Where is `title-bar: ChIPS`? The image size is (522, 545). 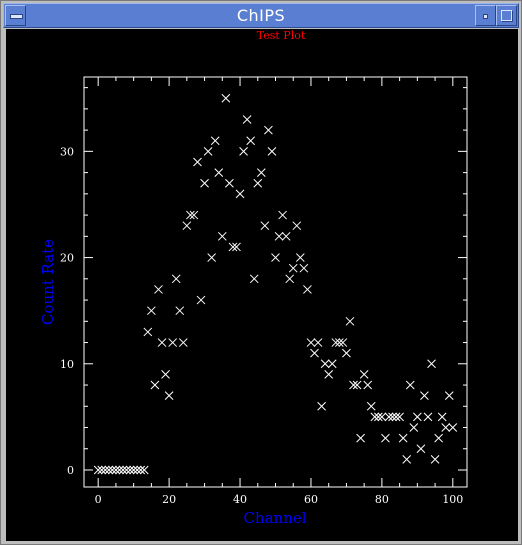
title-bar: ChIPS is located at coordinates (261, 15).